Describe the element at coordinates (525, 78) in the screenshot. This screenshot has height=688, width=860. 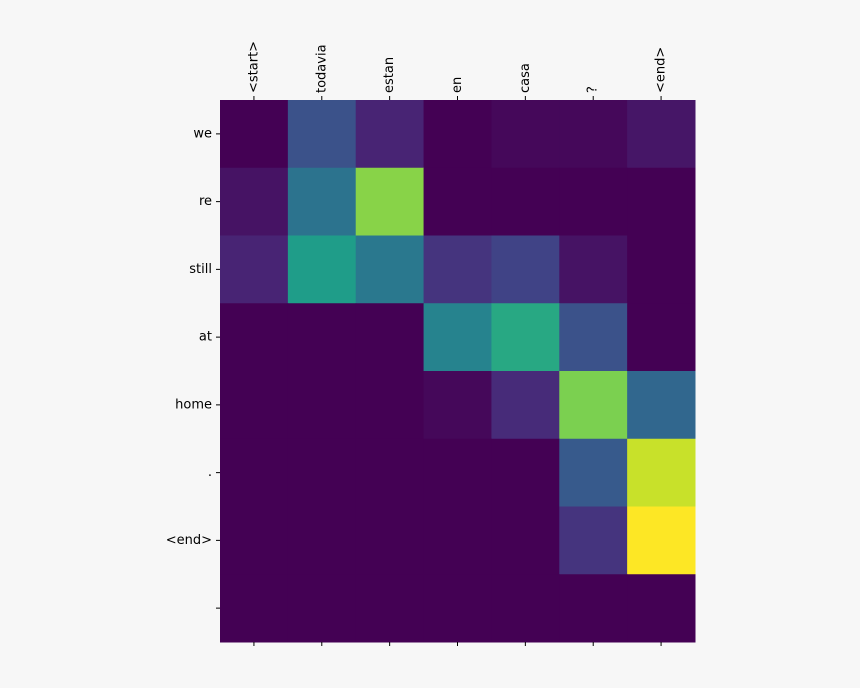
I see `x-tick-label: casa` at that location.